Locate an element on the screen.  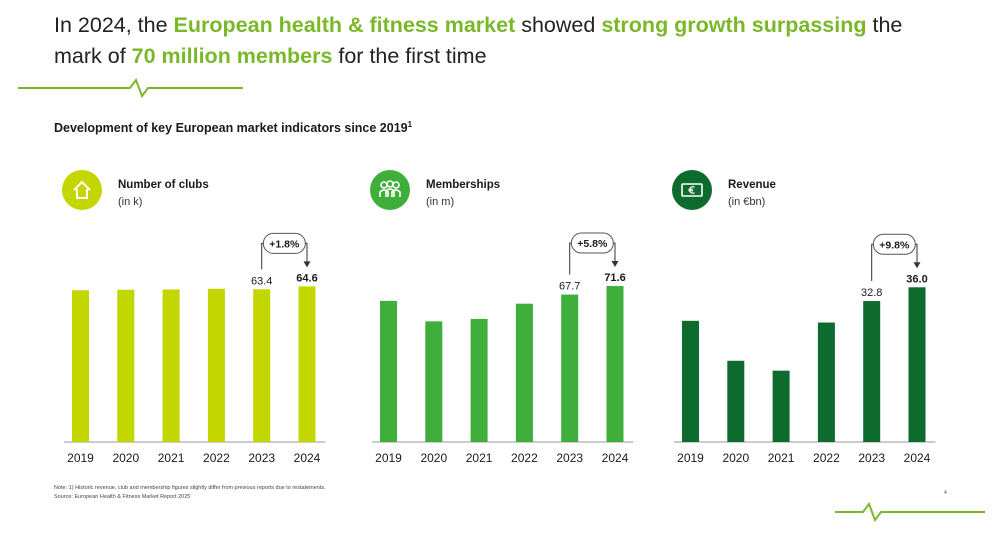
data-label: 36.0 is located at coordinates (916, 279).